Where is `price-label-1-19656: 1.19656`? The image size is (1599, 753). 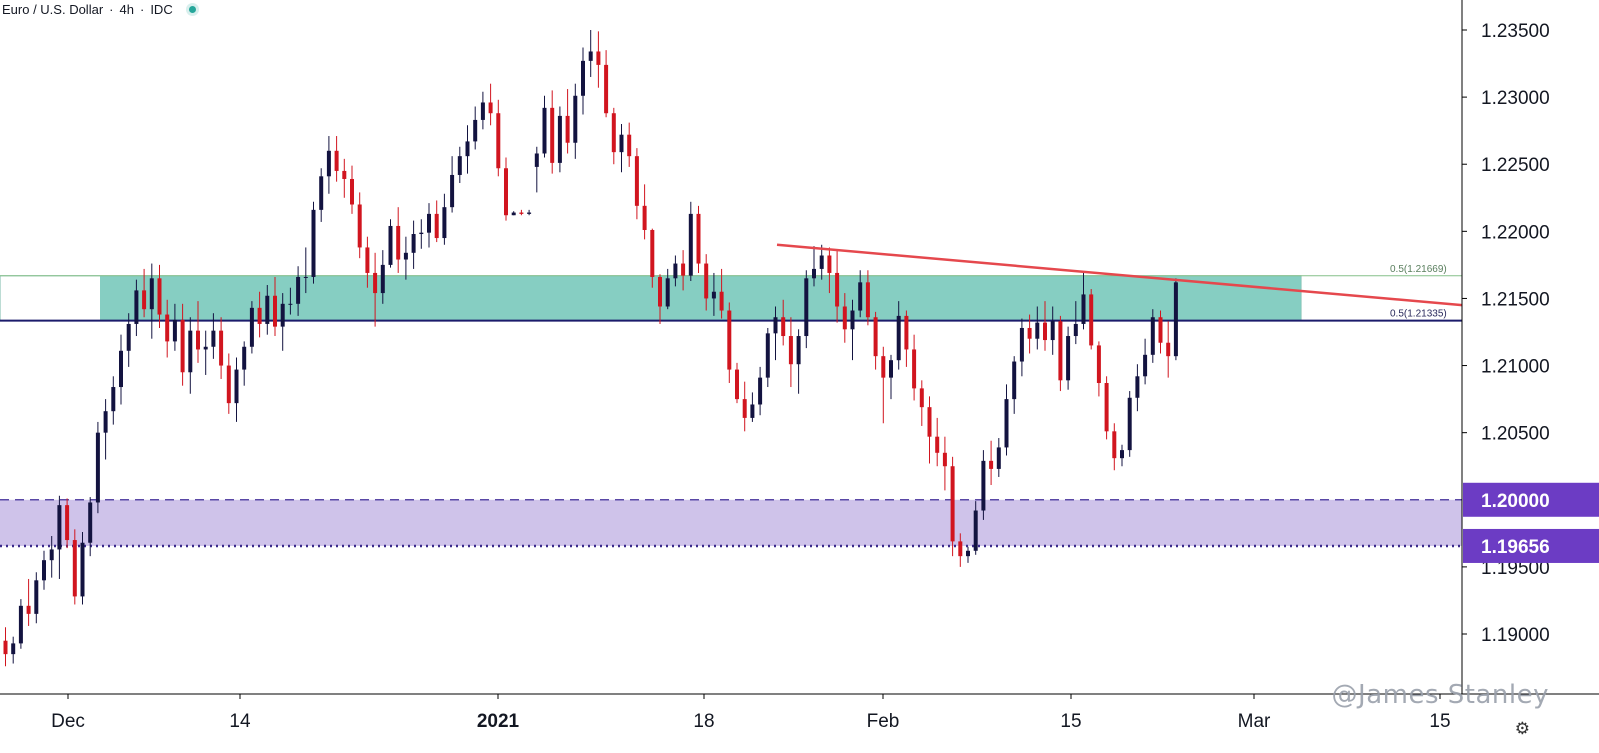
price-label-1-19656: 1.19656 is located at coordinates (1515, 547).